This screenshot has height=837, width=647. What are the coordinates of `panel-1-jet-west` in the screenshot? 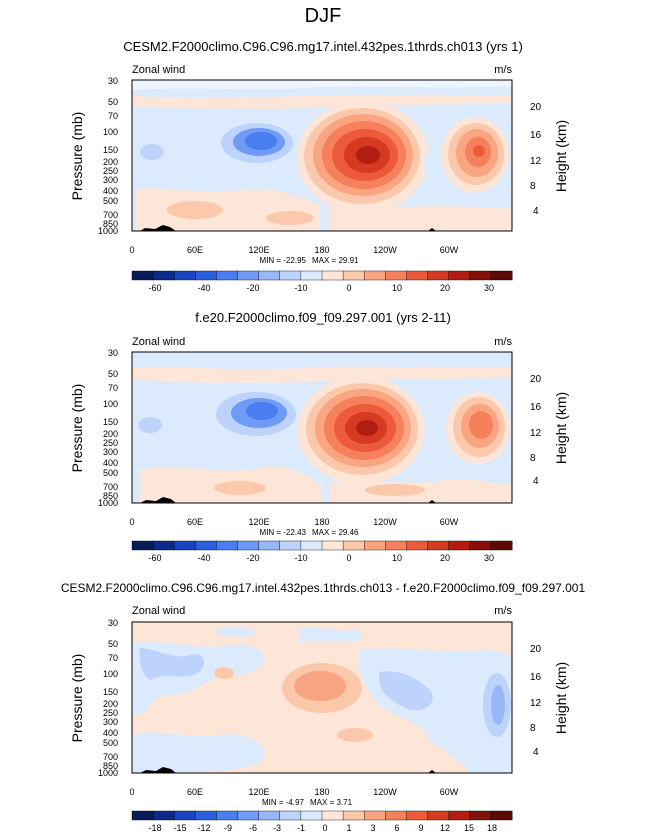 It's located at (363, 157).